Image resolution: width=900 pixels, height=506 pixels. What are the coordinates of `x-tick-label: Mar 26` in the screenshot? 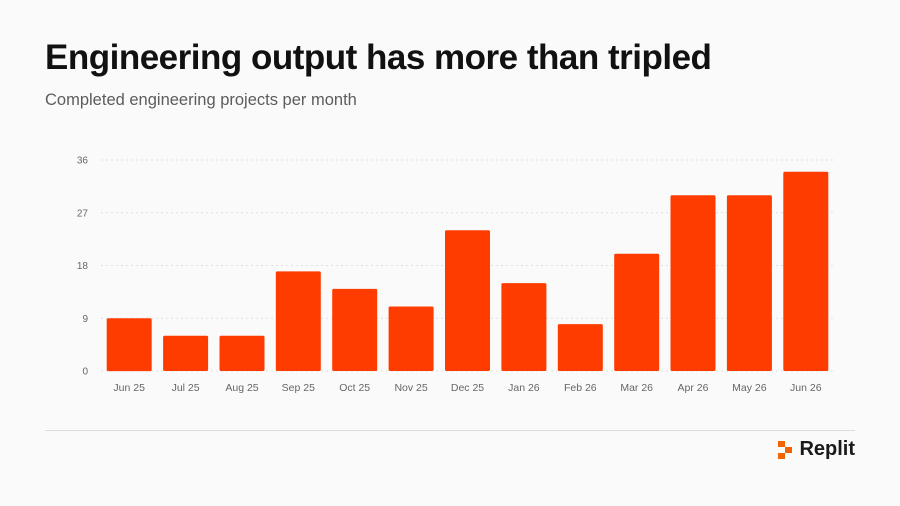 It's located at (636, 388).